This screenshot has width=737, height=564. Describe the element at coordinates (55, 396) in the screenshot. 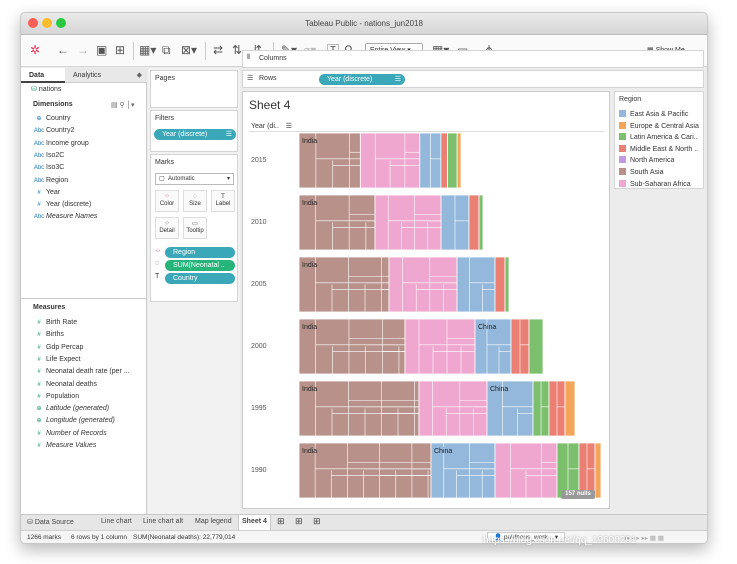

I see `field-item: # Population` at that location.